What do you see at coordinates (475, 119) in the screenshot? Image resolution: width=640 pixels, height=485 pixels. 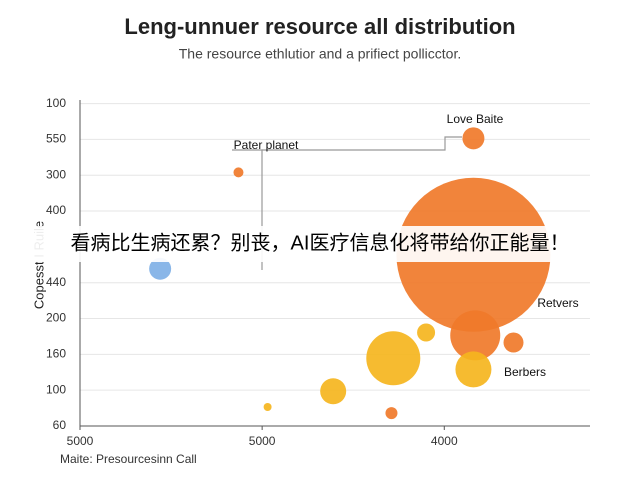 I see `annotation: Love Baite` at bounding box center [475, 119].